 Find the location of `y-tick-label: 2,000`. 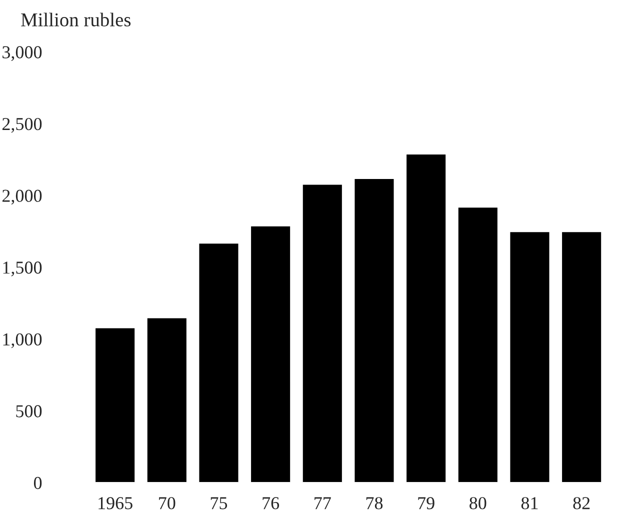

y-tick-label: 2,000 is located at coordinates (22, 197).